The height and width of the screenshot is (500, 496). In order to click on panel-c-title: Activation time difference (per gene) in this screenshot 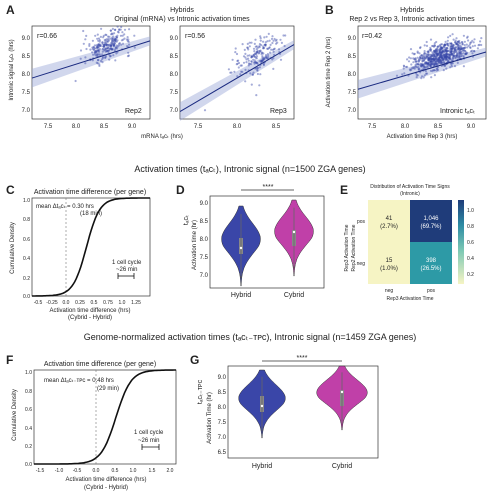, I will do `click(90, 192)`.